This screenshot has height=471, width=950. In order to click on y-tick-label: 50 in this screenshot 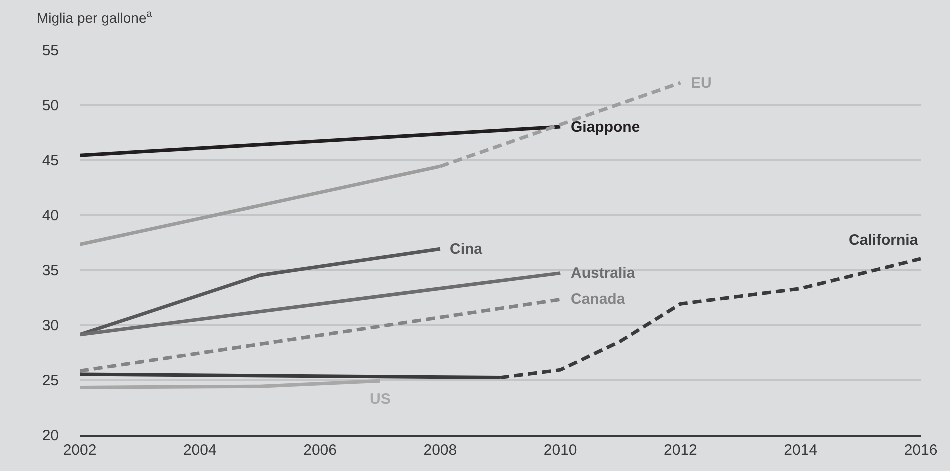, I will do `click(50, 105)`.